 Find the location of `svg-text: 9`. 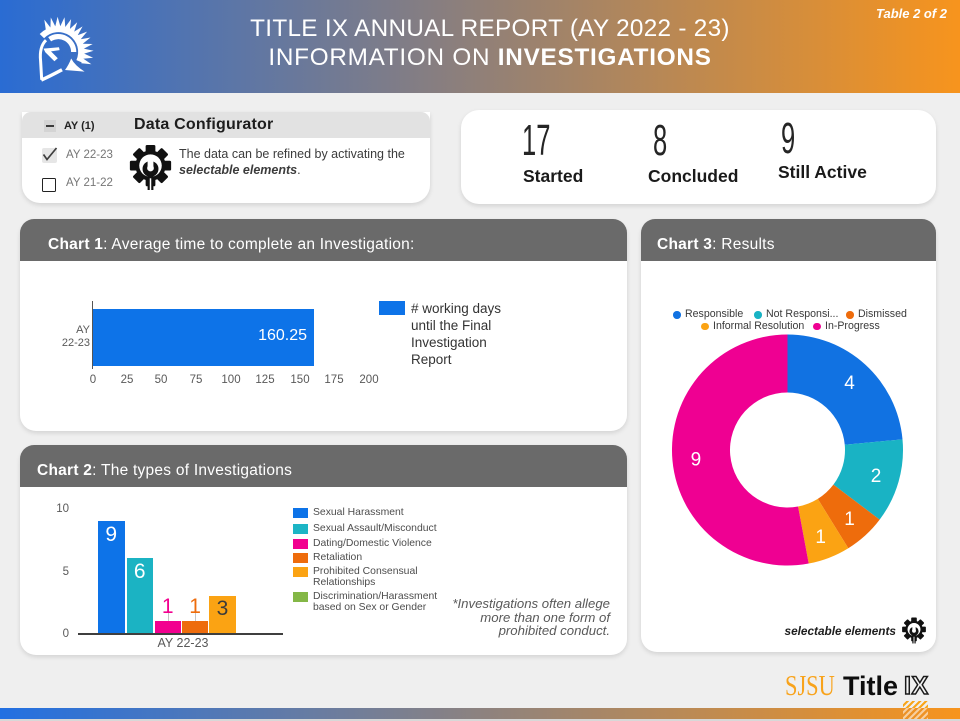

svg-text: 9 is located at coordinates (696, 460).